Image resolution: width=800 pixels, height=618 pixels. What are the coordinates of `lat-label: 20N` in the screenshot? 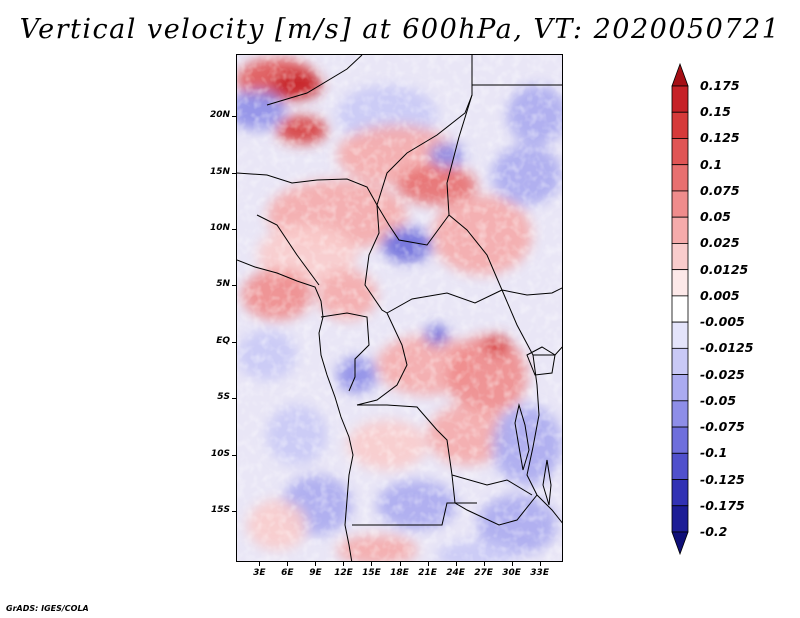 It's located at (219, 115).